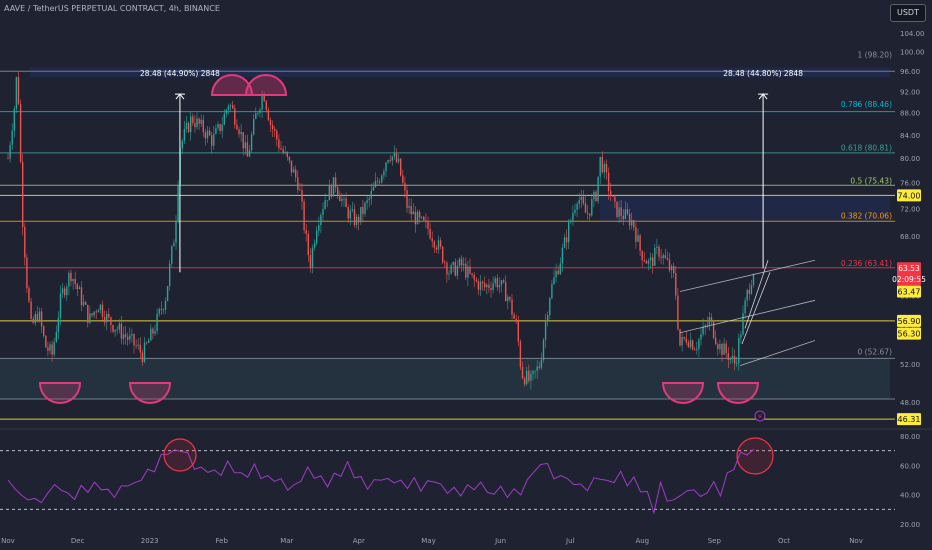 This screenshot has height=550, width=932. What do you see at coordinates (909, 268) in the screenshot?
I see `price-tag-1: 63.53` at bounding box center [909, 268].